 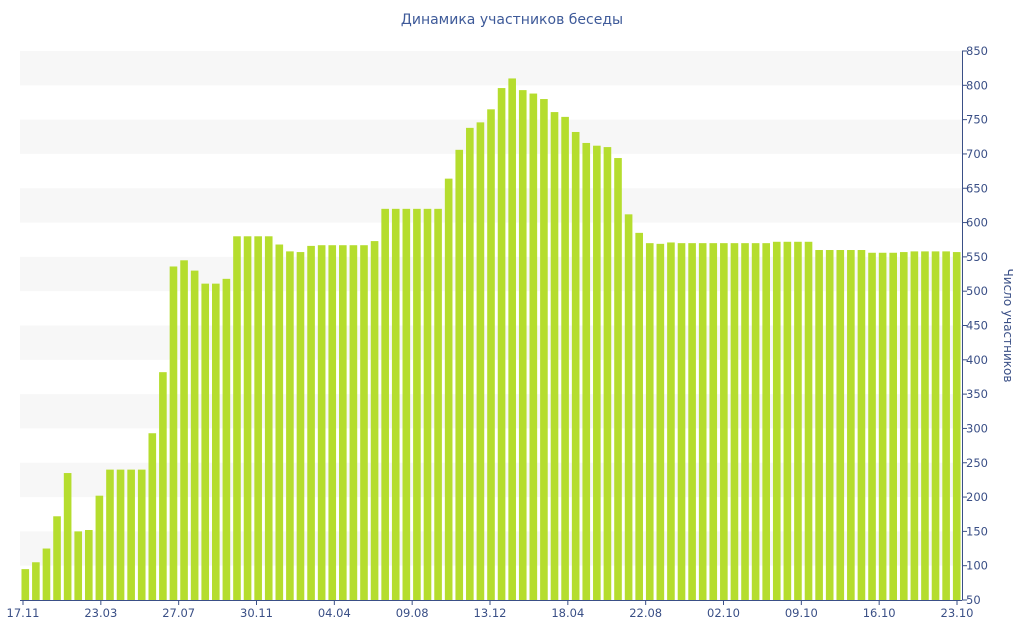 What do you see at coordinates (977, 154) in the screenshot?
I see `y-tick-label: 700` at bounding box center [977, 154].